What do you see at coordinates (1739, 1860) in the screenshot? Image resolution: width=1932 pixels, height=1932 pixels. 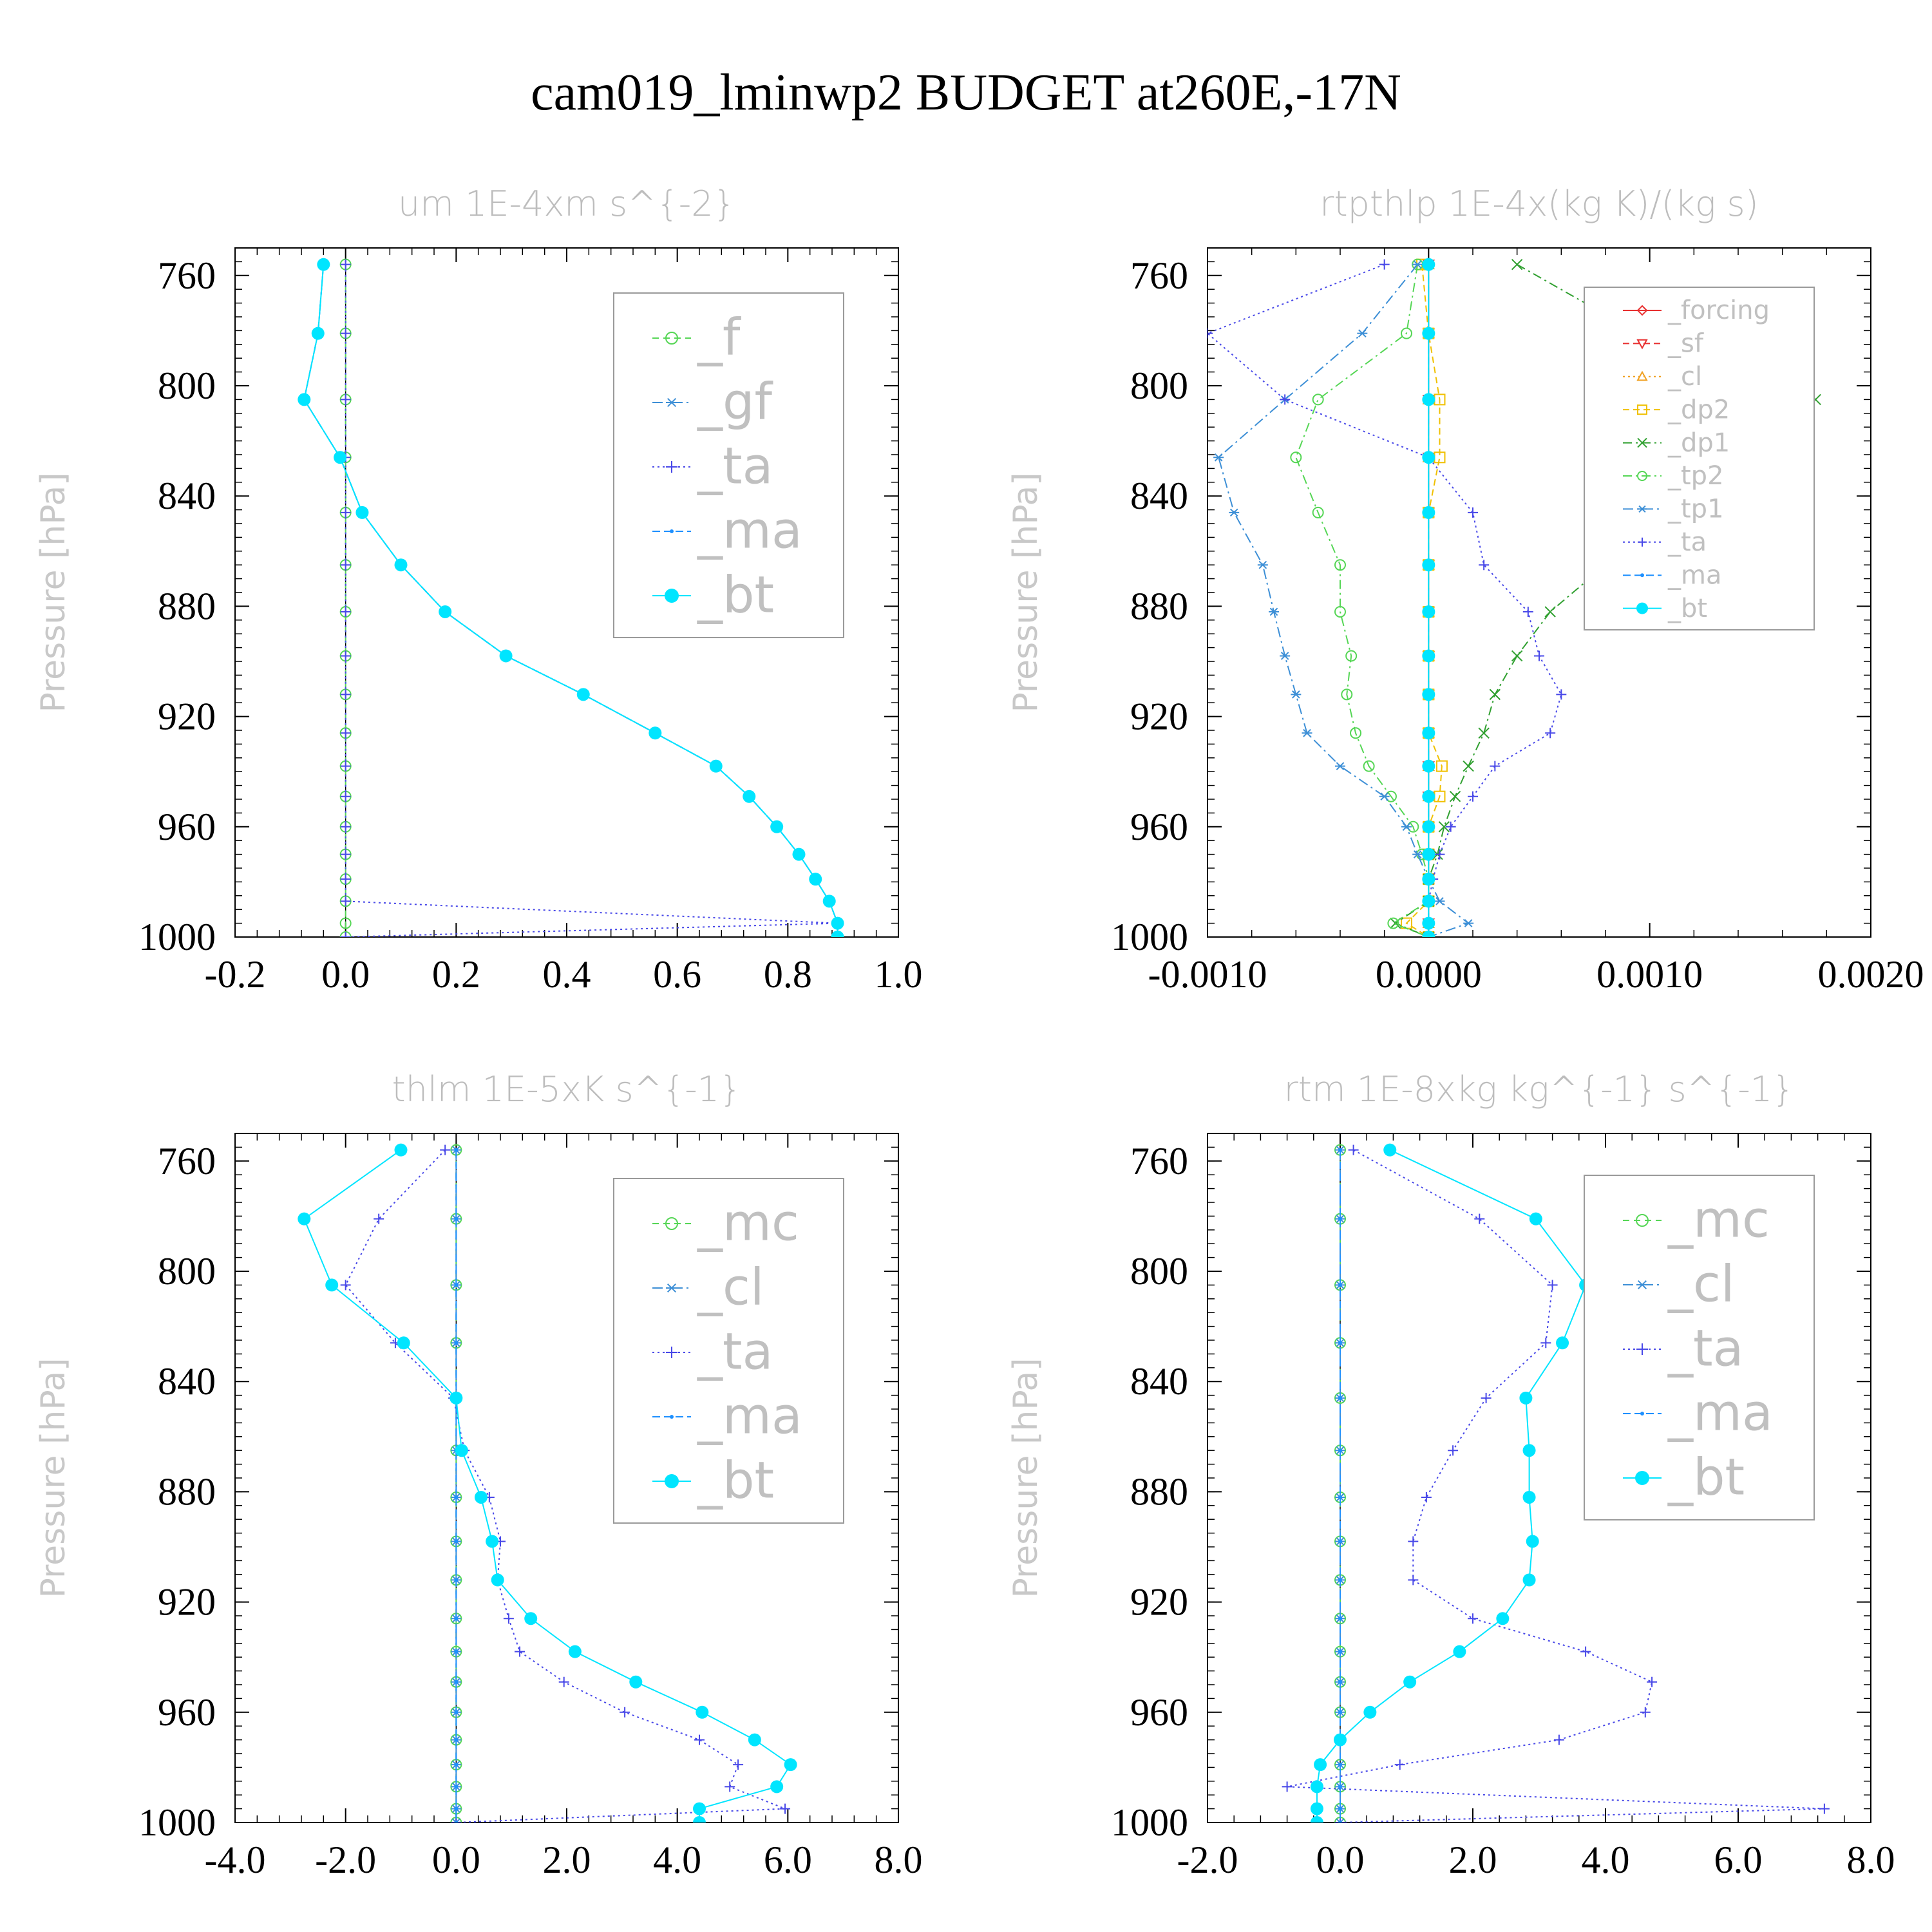 I see `x-tick-label: 6.0` at bounding box center [1739, 1860].